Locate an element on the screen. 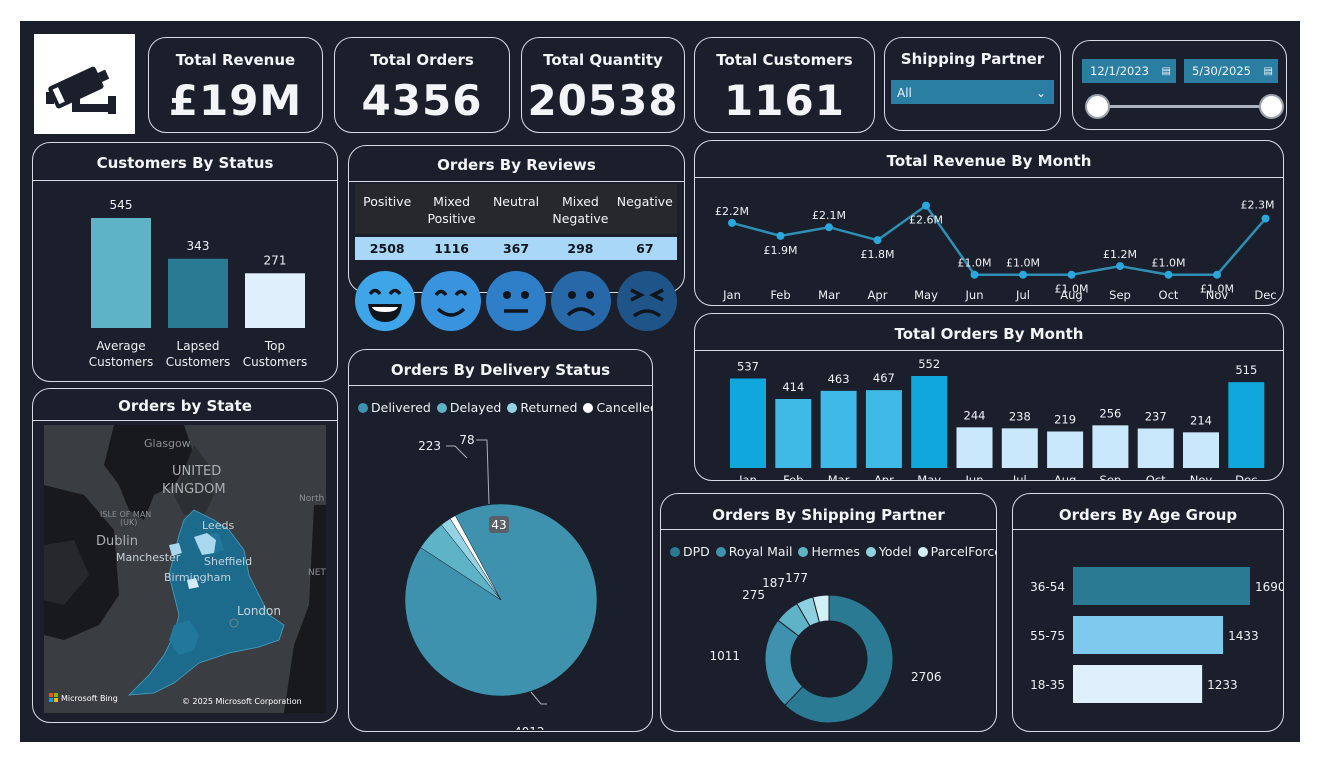 The image size is (1317, 763). bar-value-label: 1690 is located at coordinates (1269, 587).